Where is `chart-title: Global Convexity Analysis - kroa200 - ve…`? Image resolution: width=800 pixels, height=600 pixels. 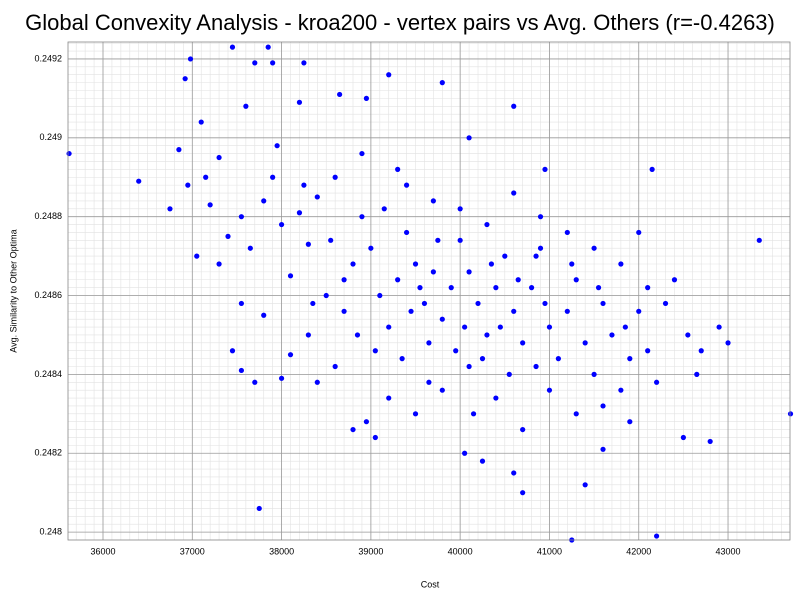 chart-title: Global Convexity Analysis - kroa200 - ve… is located at coordinates (400, 22).